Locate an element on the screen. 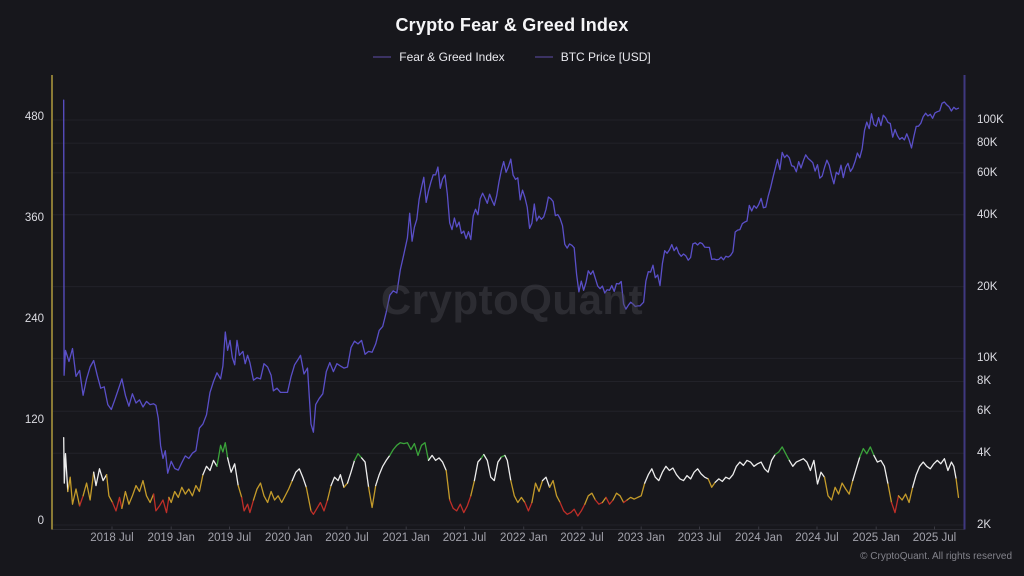 The height and width of the screenshot is (576, 1024). x-tick-label: 2019 Jul is located at coordinates (229, 538).